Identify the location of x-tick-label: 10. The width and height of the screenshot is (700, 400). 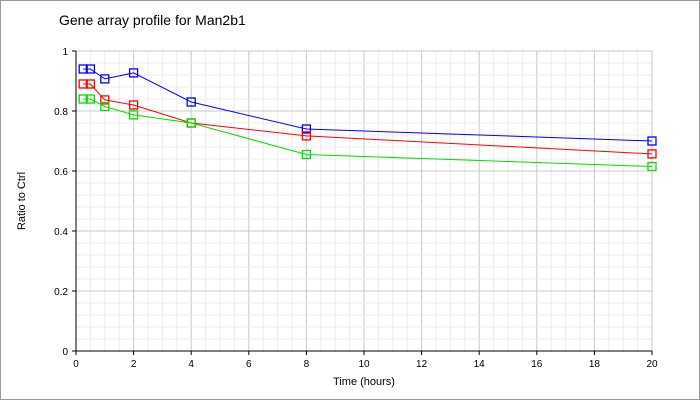
(364, 364).